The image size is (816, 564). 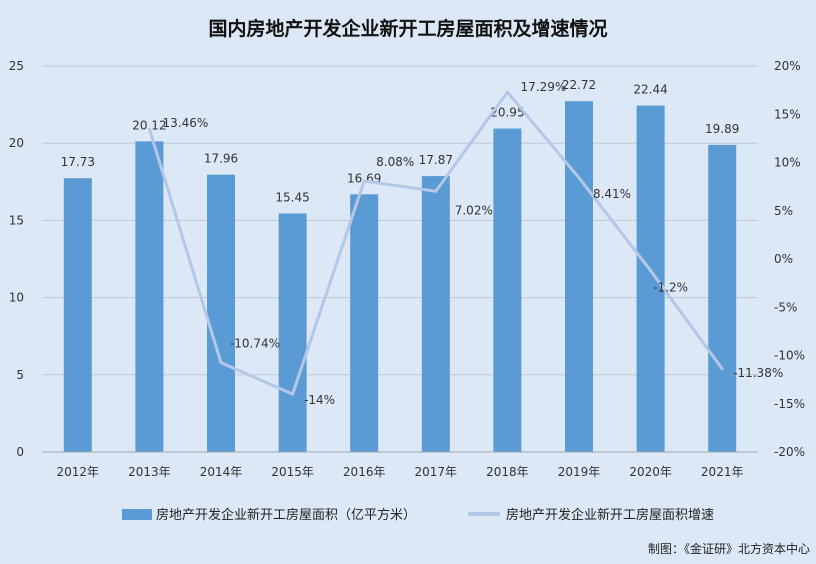 What do you see at coordinates (319, 400) in the screenshot?
I see `growth-value-label: -14%` at bounding box center [319, 400].